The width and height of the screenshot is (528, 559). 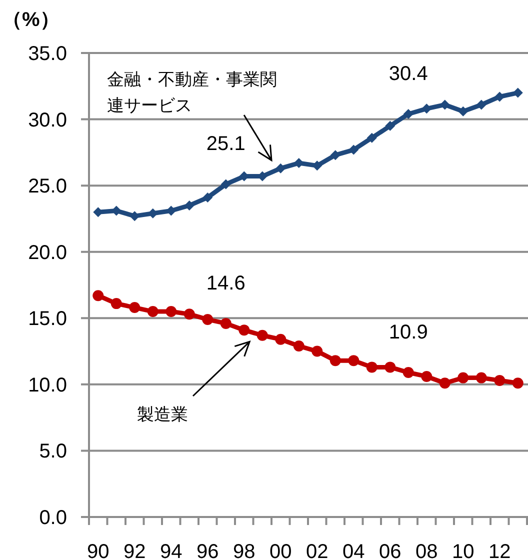 I want to click on y-tick-label: 35.0, so click(x=47, y=54).